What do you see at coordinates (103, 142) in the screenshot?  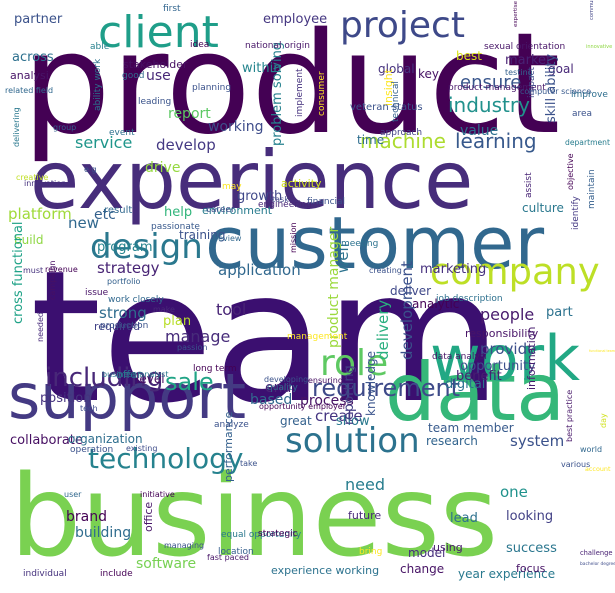 I see `word-service: service` at bounding box center [103, 142].